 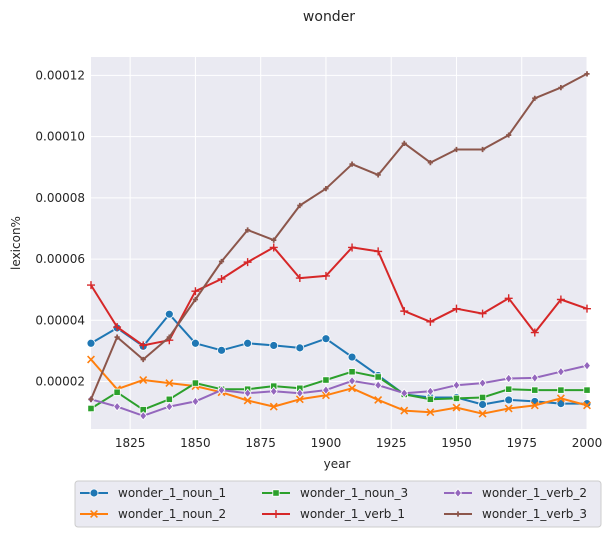 What do you see at coordinates (456, 443) in the screenshot?
I see `x-tick-label: 1950` at bounding box center [456, 443].